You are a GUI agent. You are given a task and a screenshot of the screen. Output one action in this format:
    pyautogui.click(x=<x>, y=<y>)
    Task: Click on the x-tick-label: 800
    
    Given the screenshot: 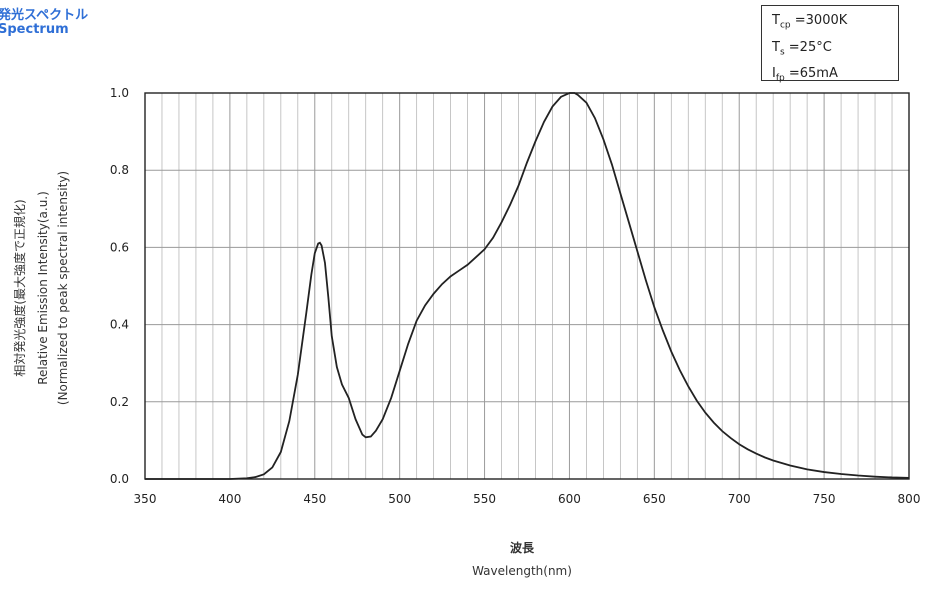 What is the action you would take?
    pyautogui.click(x=909, y=499)
    